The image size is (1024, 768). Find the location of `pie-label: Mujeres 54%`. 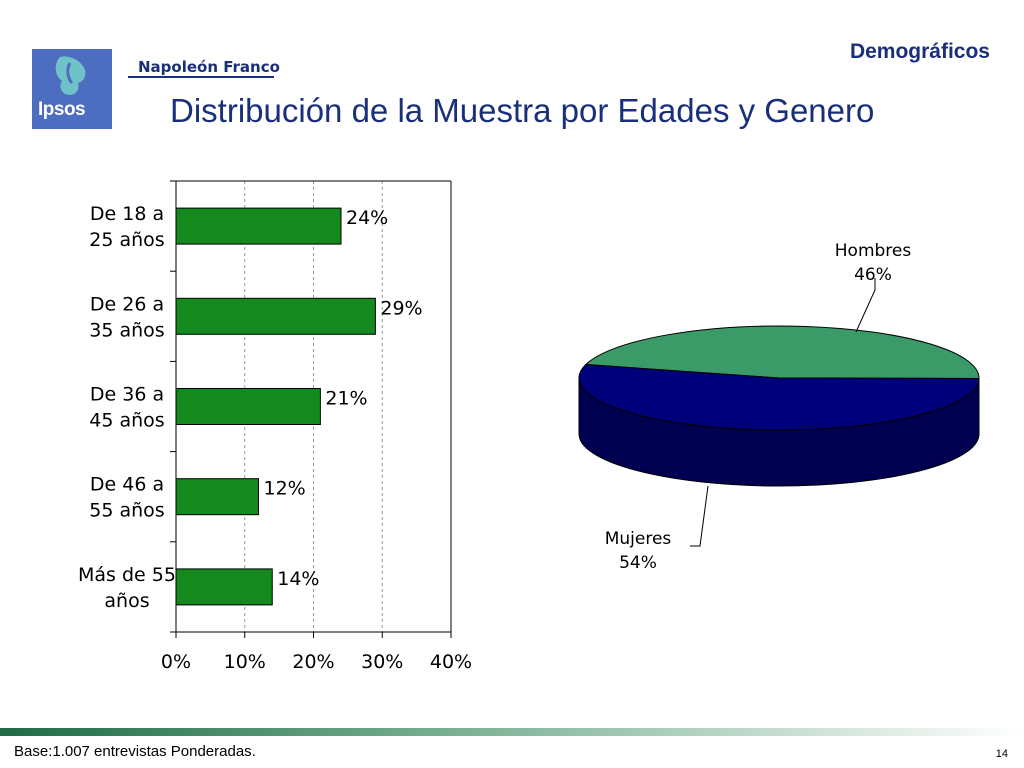

pie-label: Mujeres 54% is located at coordinates (638, 551).